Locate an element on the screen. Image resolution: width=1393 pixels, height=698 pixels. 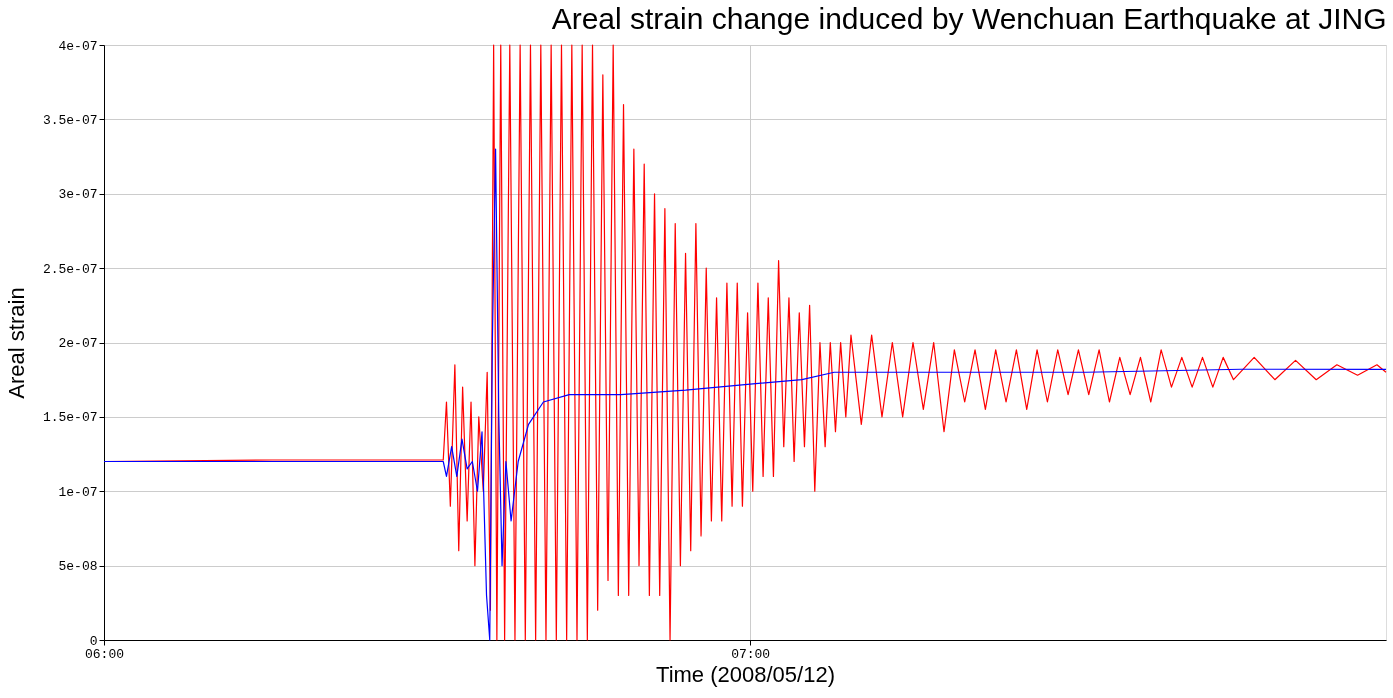
y-tick-label: 3.5e-07 is located at coordinates (70, 120).